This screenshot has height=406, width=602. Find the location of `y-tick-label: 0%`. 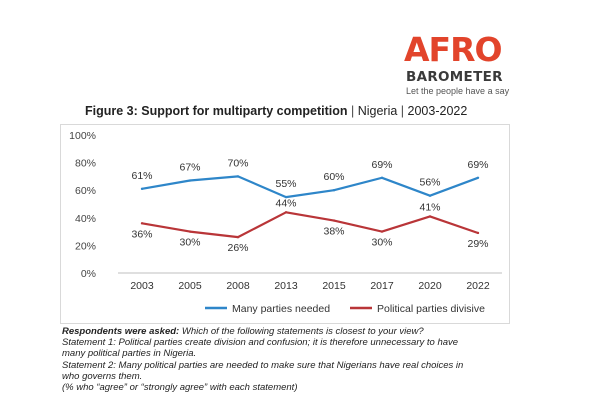

y-tick-label: 0% is located at coordinates (88, 274).